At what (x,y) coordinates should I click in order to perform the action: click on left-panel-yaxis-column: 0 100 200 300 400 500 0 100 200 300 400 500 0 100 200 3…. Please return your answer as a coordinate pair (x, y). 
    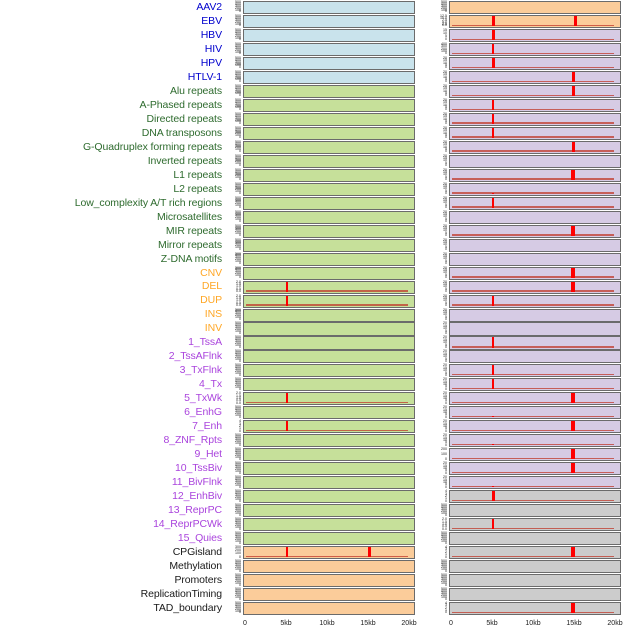
    Looking at the image, I should click on (233, 309).